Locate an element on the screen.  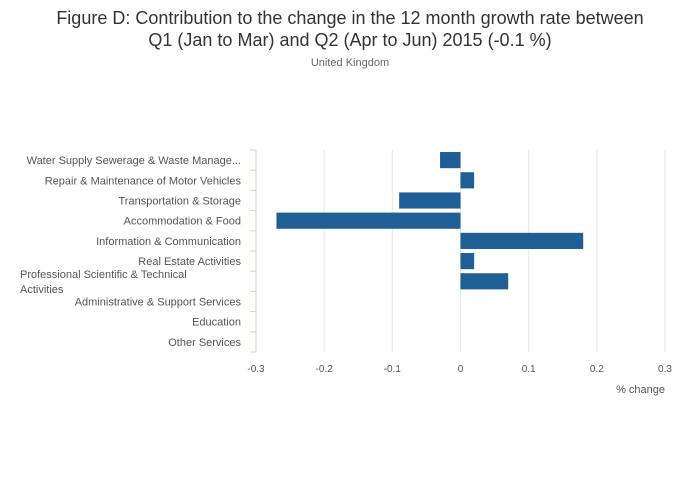
x-tick-label: 0.2 is located at coordinates (597, 369).